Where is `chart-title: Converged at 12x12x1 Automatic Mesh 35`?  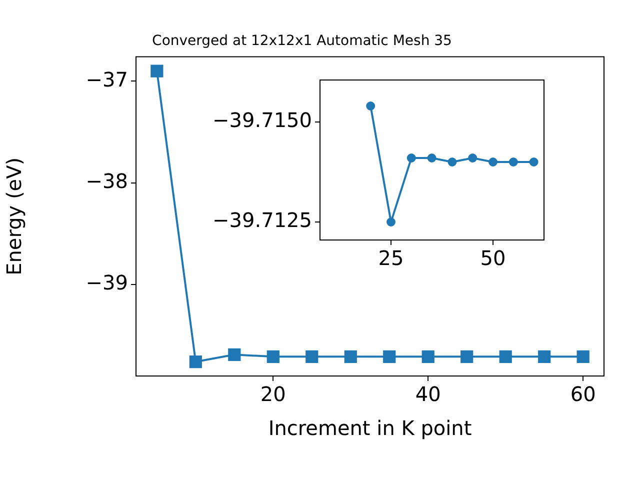
chart-title: Converged at 12x12x1 Automatic Mesh 35 is located at coordinates (302, 41).